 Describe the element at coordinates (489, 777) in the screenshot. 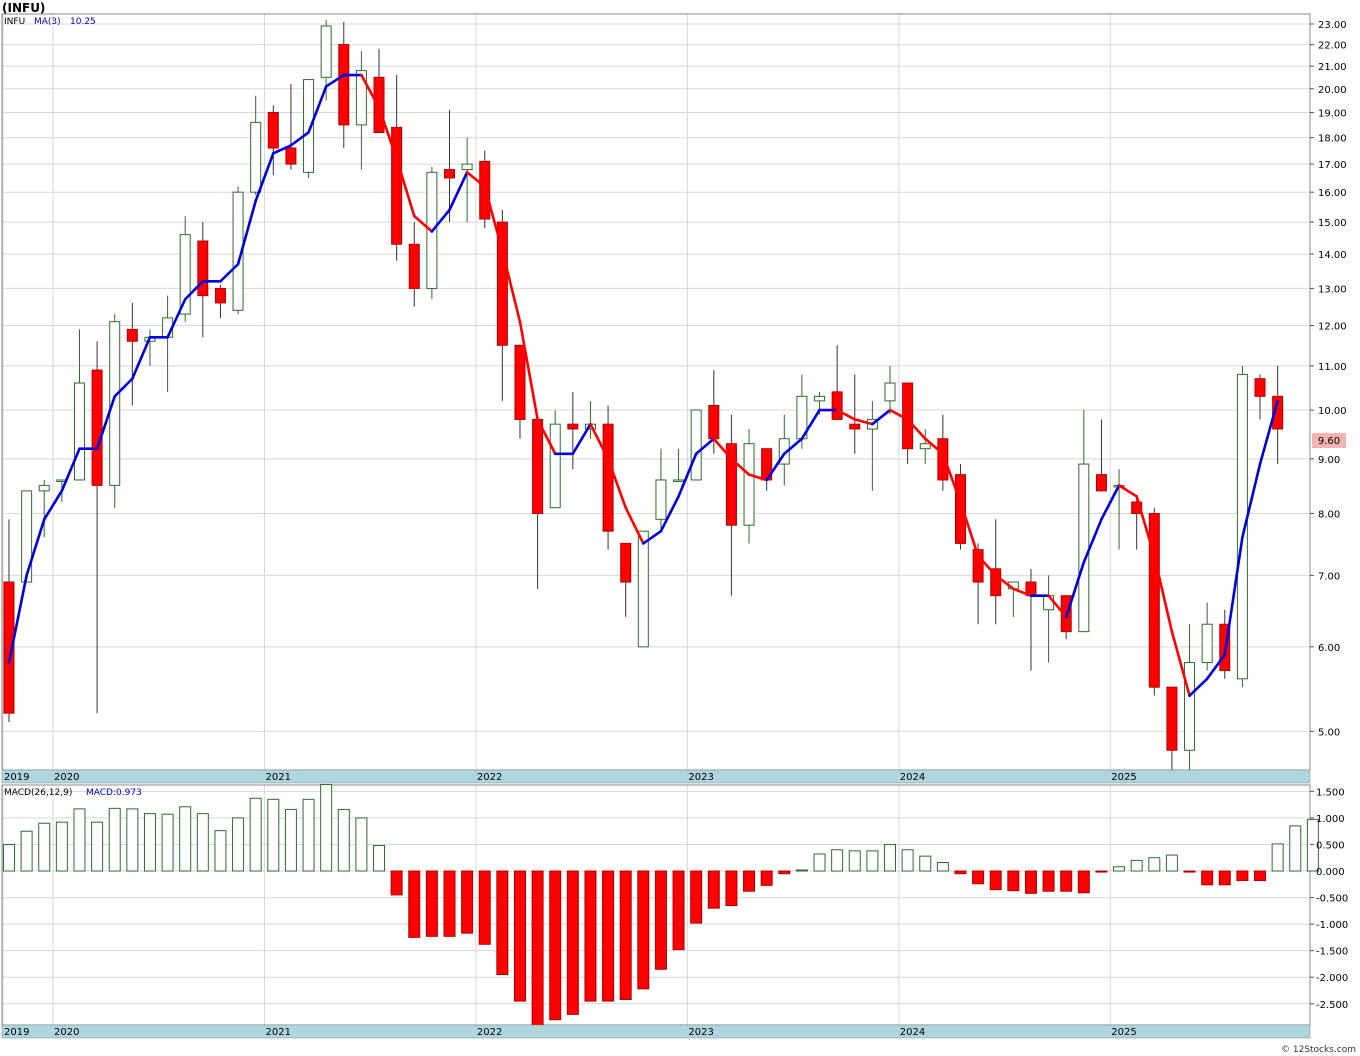

I see `year-label: 2022` at that location.